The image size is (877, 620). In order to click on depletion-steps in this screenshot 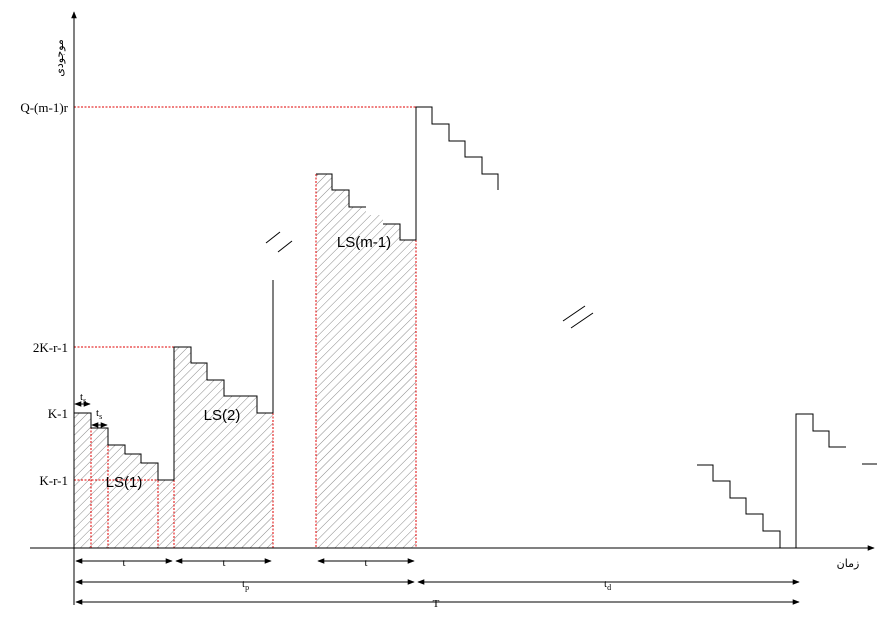, I will do `click(771, 481)`.